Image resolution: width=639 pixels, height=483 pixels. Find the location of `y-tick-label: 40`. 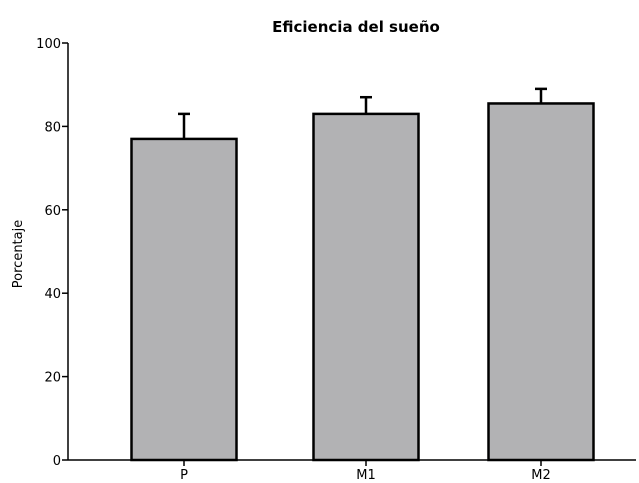

y-tick-label: 40 is located at coordinates (52, 294).